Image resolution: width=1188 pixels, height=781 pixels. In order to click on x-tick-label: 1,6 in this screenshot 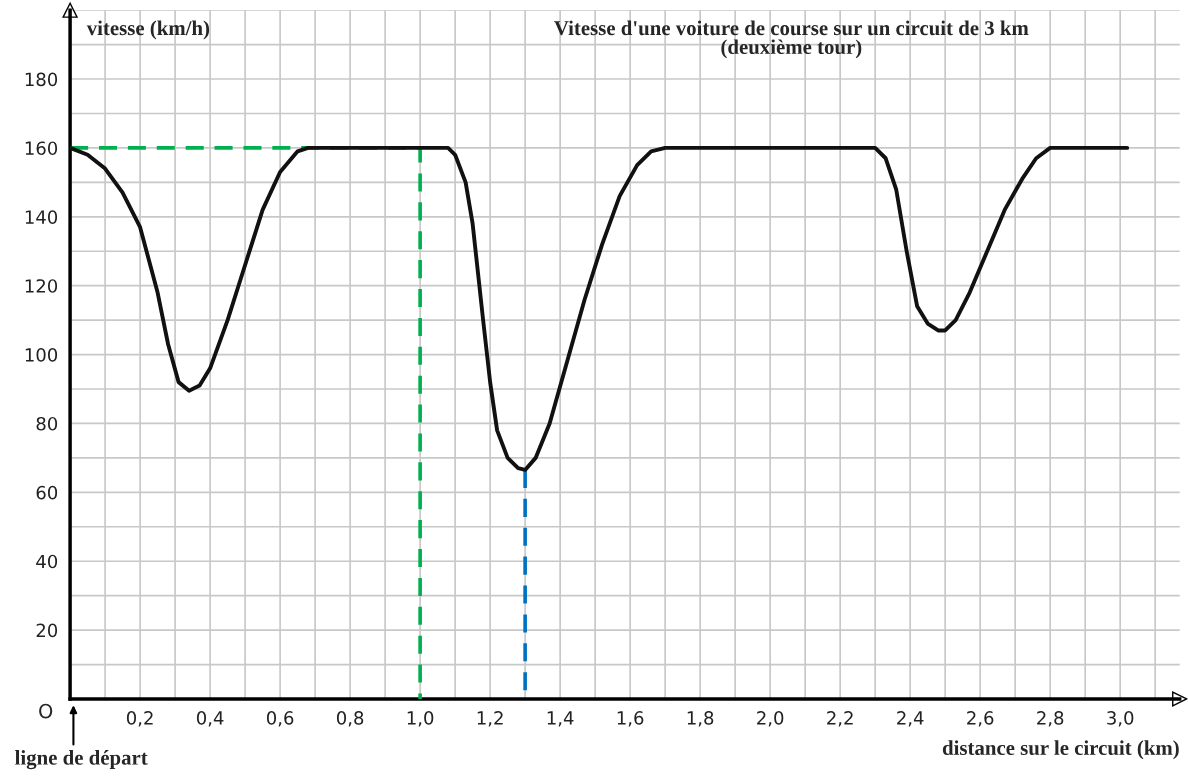, I will do `click(630, 719)`.